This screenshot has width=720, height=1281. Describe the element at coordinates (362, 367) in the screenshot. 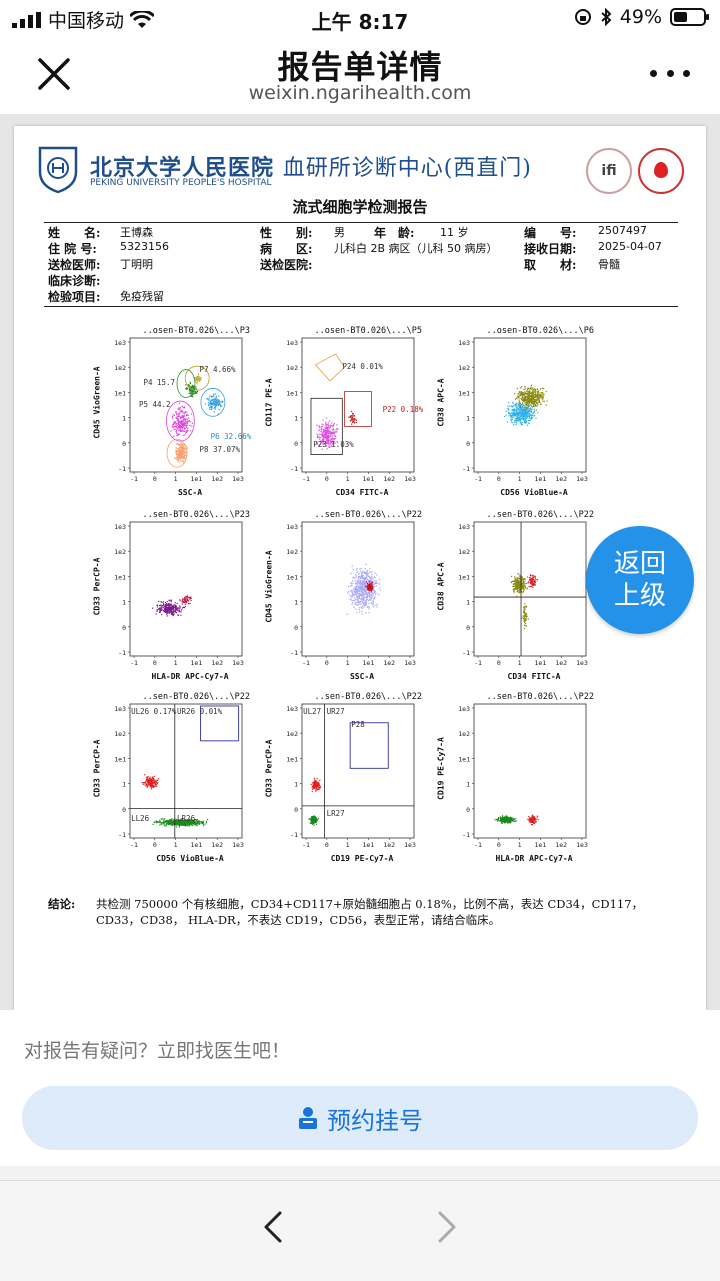

I see `gate-label: P24 0.01%` at that location.